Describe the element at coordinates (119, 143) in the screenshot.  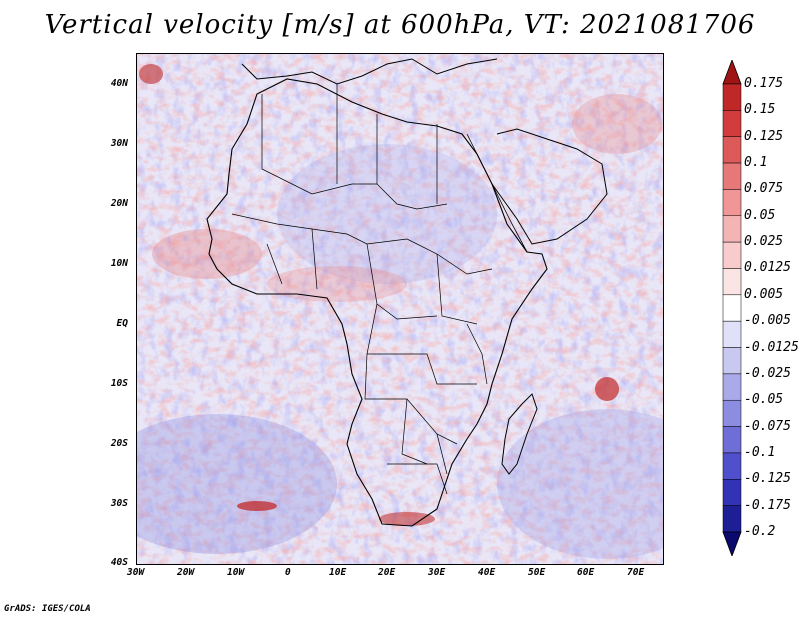
I see `lat-label: 30N` at that location.